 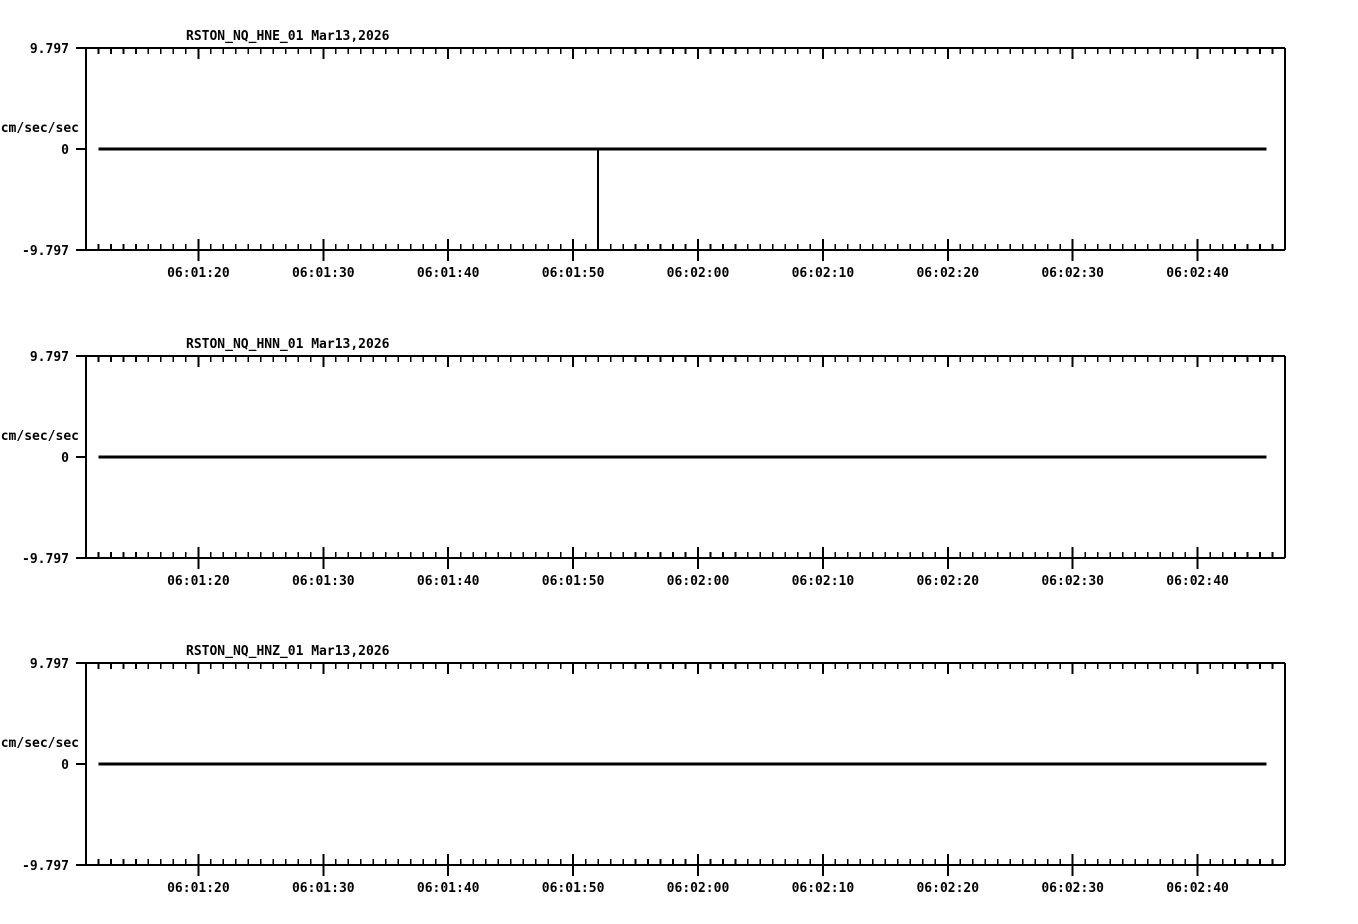 I want to click on panel-title: RSTON_NQ_HNZ_01 Mar13,2026, so click(x=288, y=651).